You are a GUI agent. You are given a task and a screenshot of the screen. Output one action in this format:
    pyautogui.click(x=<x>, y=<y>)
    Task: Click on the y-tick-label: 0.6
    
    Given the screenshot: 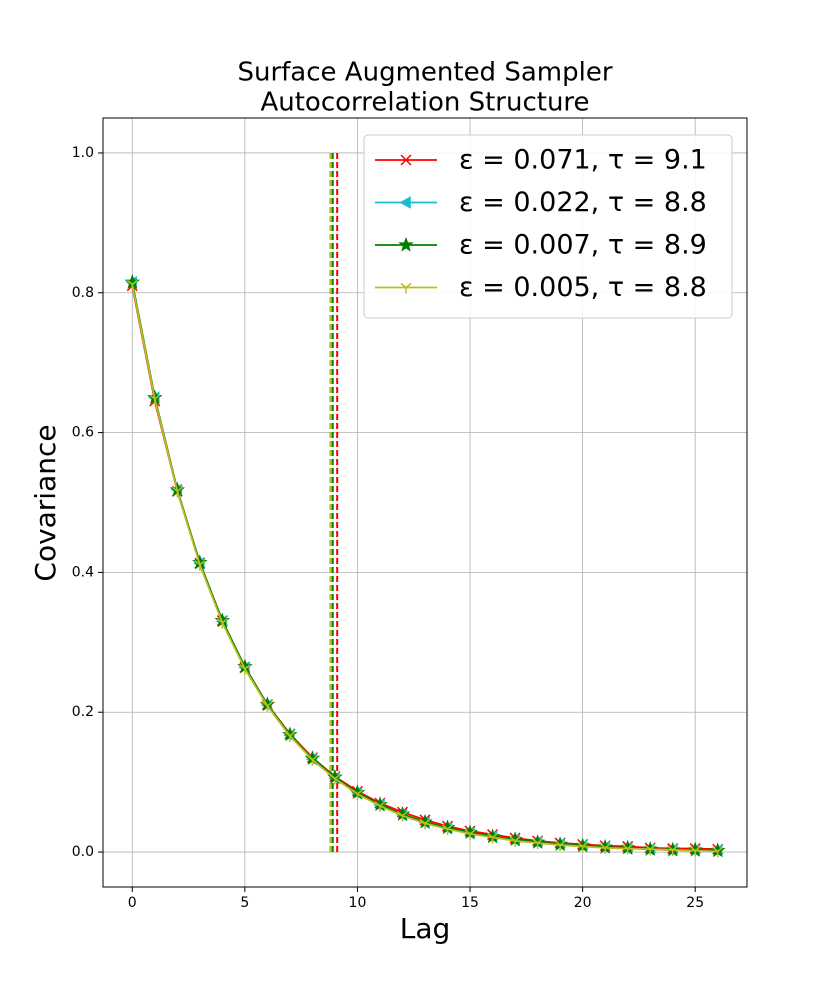 What is the action you would take?
    pyautogui.click(x=83, y=433)
    